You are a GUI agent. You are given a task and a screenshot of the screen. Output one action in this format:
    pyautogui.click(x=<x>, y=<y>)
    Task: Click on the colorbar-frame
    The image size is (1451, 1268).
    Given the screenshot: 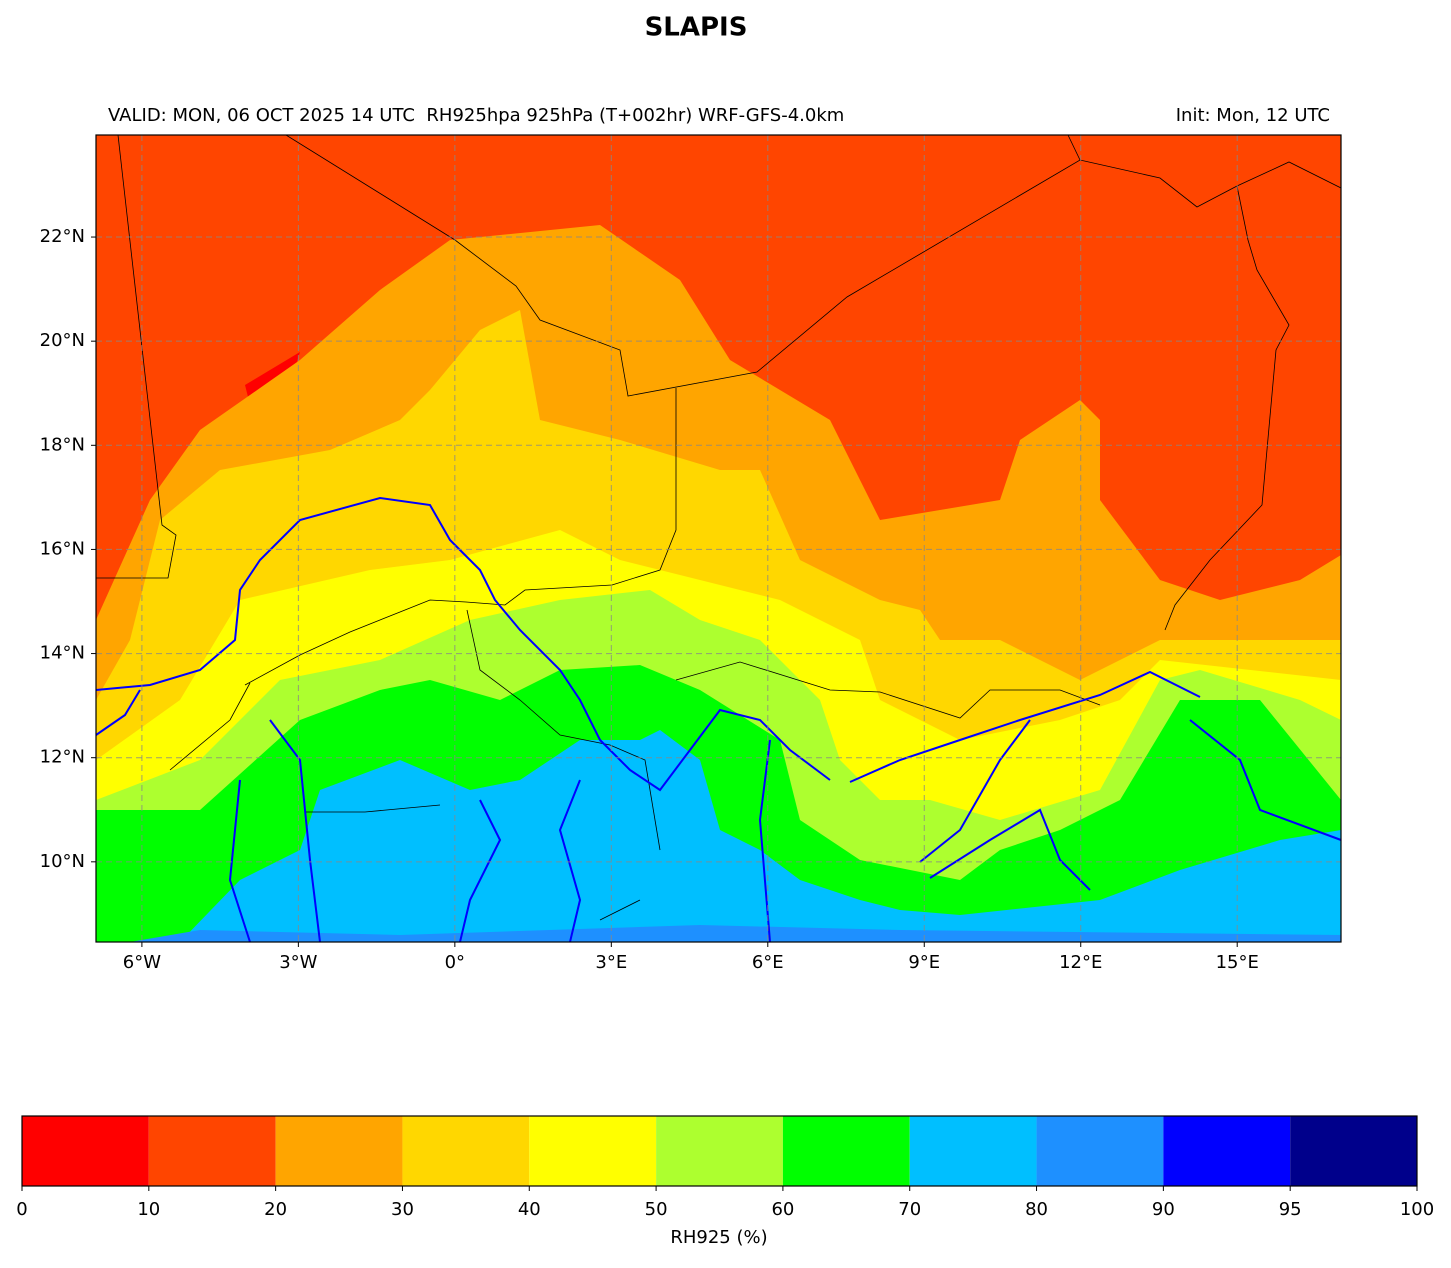 What is the action you would take?
    pyautogui.click(x=719, y=1151)
    